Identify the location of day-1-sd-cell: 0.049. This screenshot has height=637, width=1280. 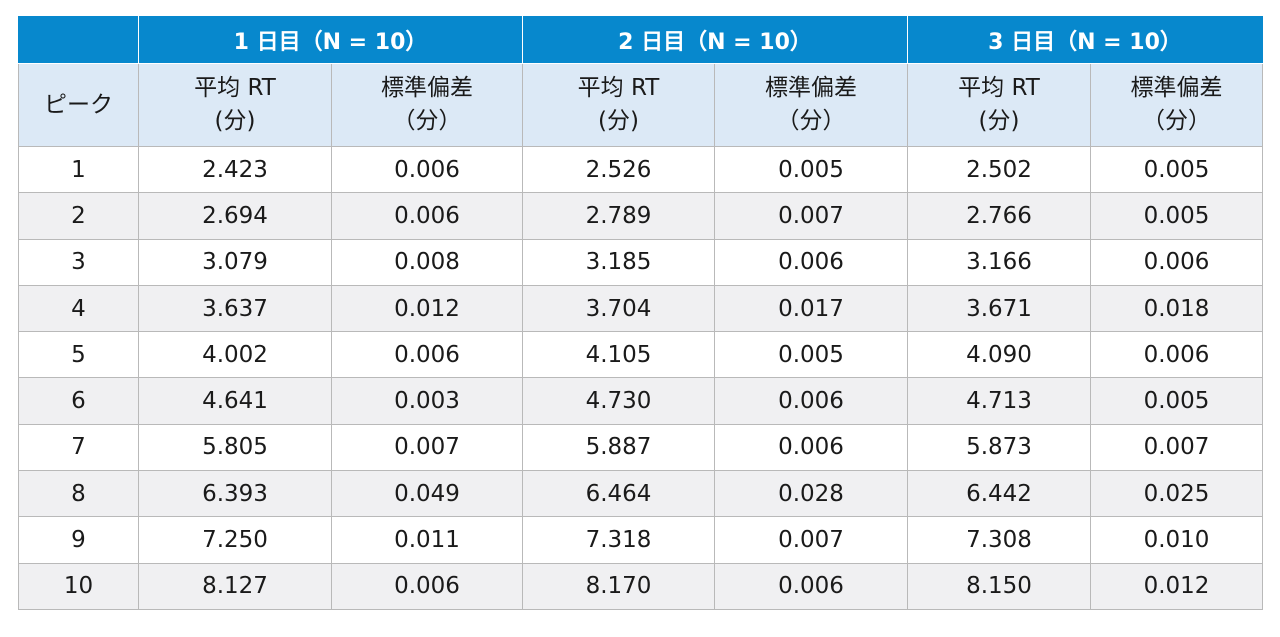
(427, 494).